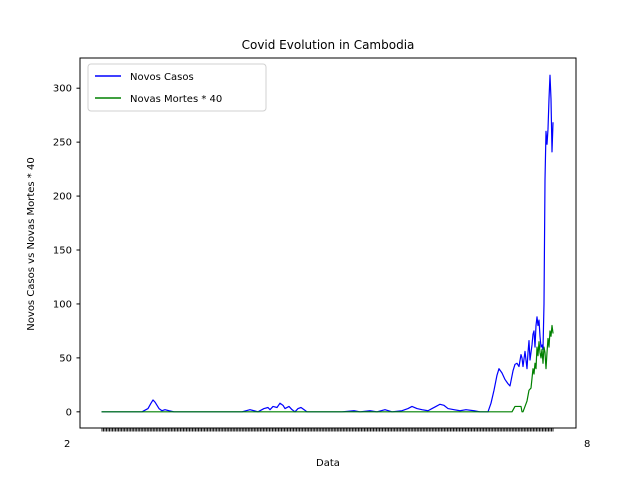 The height and width of the screenshot is (480, 640). I want to click on y-tick-label: 50, so click(65, 358).